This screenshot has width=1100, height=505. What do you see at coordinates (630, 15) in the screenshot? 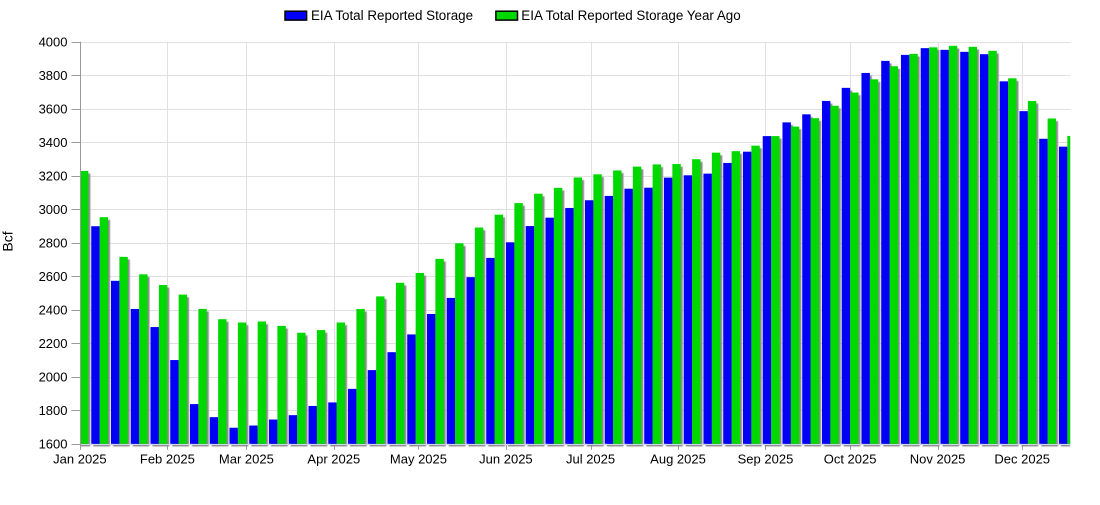
I see `svg-text:EIA Total Reported Storage Yea: EIA Total Reported Storage Year Ago` at bounding box center [630, 15].